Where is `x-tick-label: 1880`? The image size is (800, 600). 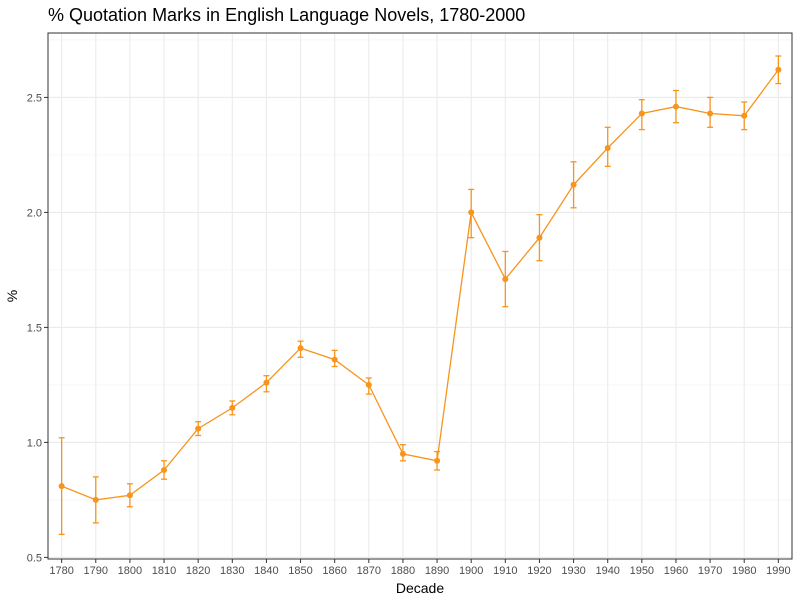
x-tick-label: 1880 is located at coordinates (403, 571).